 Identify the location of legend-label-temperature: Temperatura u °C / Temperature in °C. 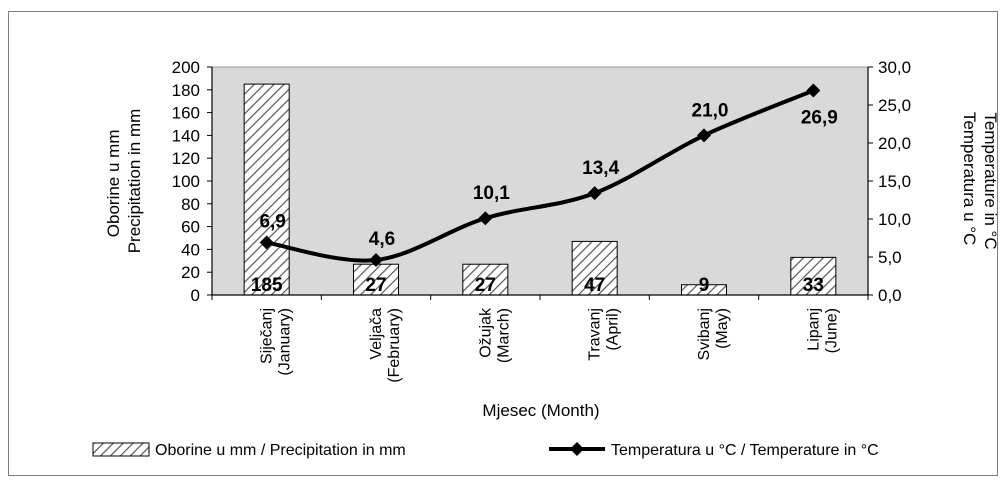
(745, 450).